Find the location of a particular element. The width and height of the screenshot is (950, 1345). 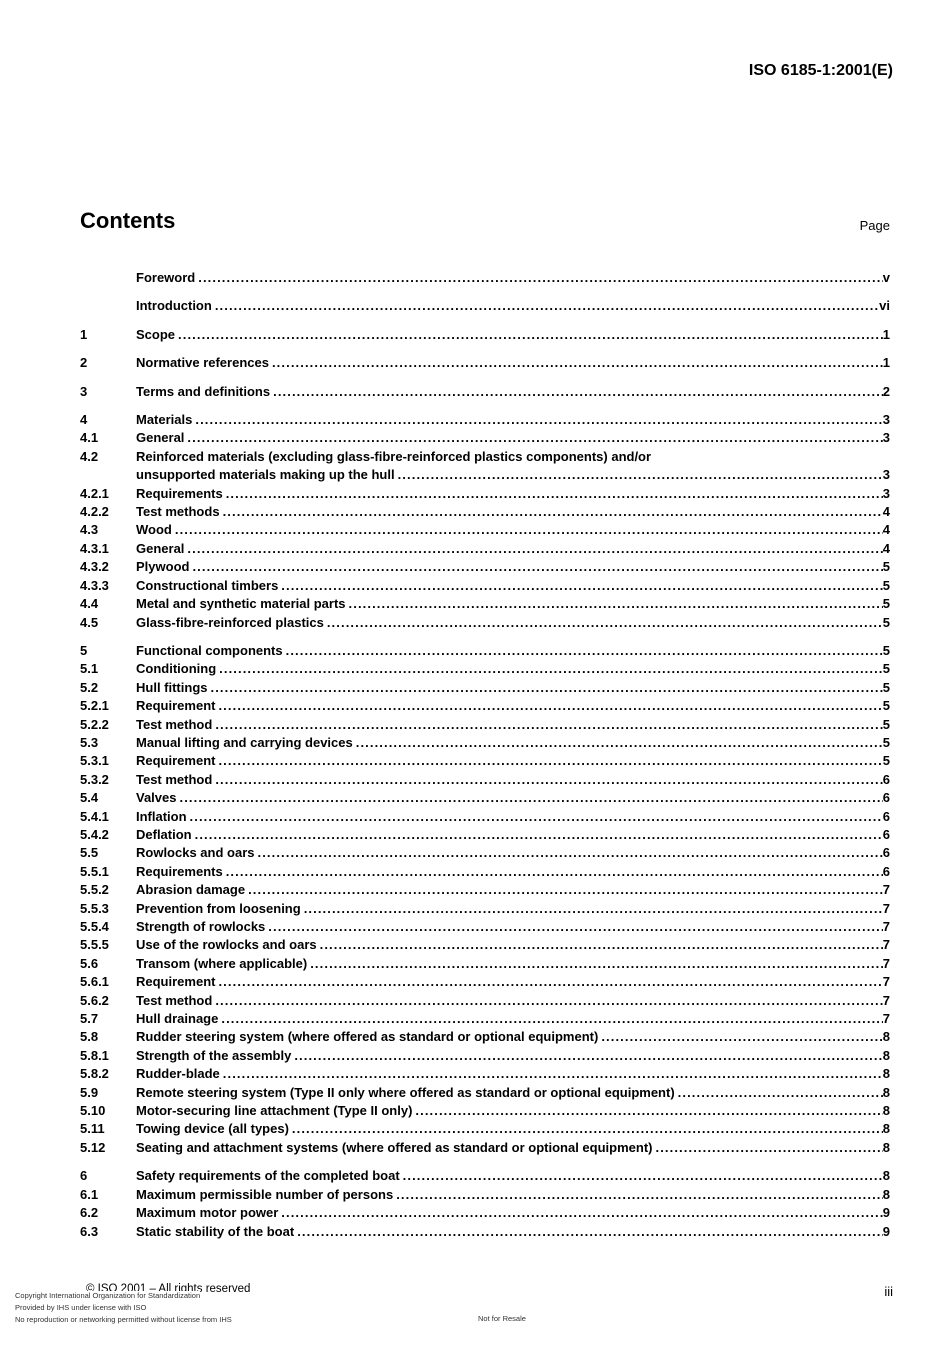

toc-row: 4 Materials 3 is located at coordinates (485, 420).